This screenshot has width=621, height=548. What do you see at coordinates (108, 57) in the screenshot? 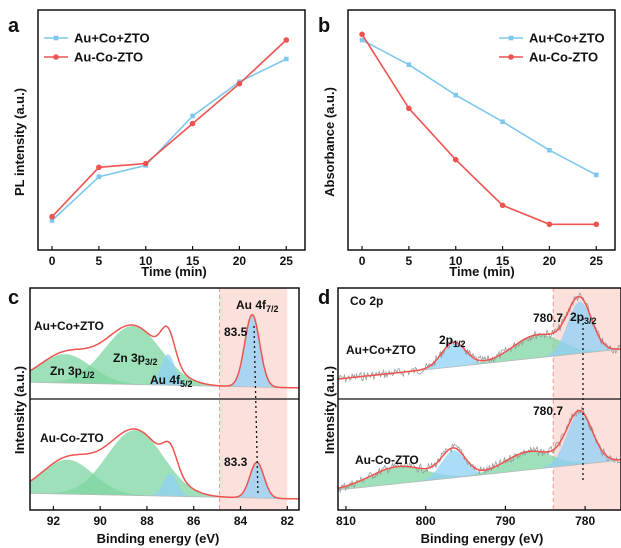
I see `chart-a-legend-label: Au-Co-ZTO` at bounding box center [108, 57].